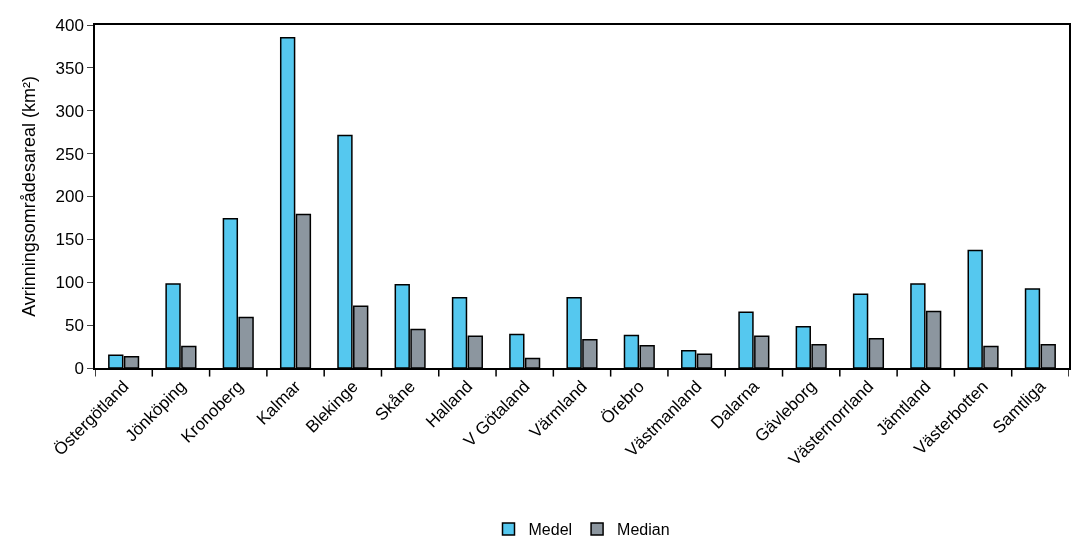  Describe the element at coordinates (69, 240) in the screenshot. I see `y-tick-label: 150` at that location.